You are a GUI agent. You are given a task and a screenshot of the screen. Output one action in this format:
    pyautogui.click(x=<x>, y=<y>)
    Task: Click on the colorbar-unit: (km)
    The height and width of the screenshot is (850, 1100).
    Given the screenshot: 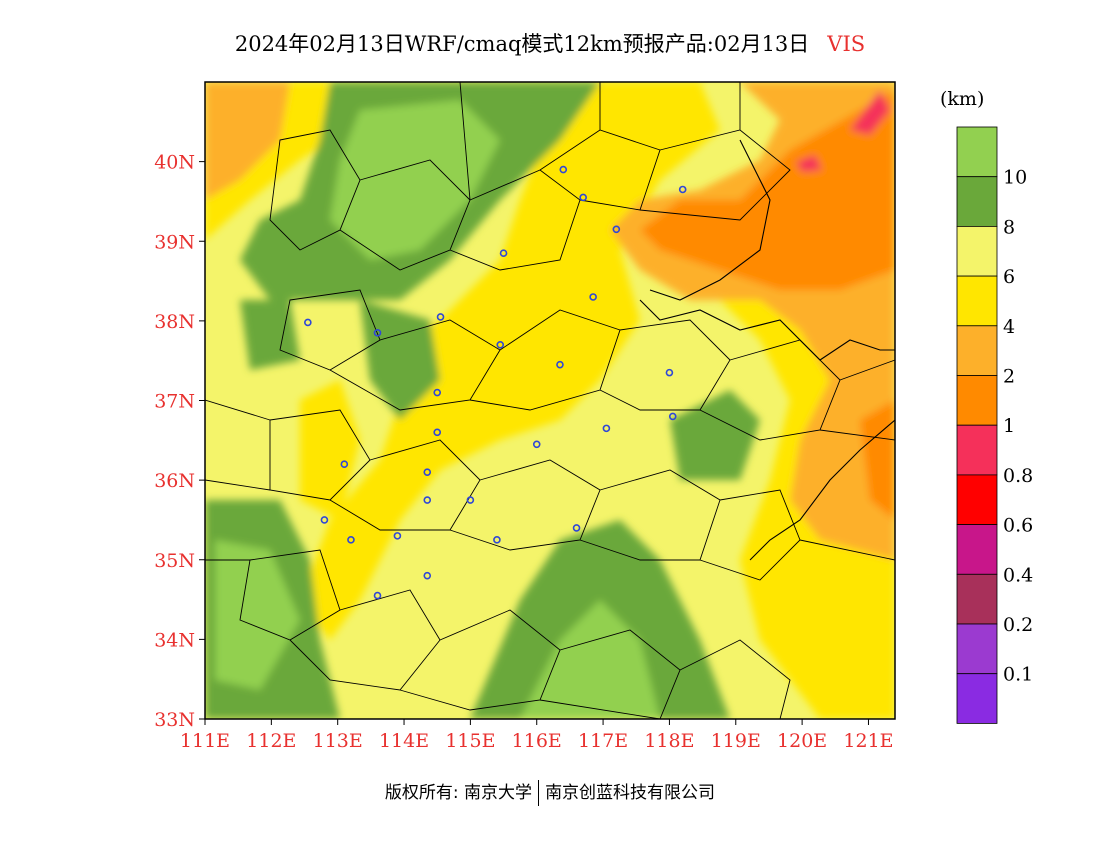 What is the action you would take?
    pyautogui.click(x=962, y=99)
    